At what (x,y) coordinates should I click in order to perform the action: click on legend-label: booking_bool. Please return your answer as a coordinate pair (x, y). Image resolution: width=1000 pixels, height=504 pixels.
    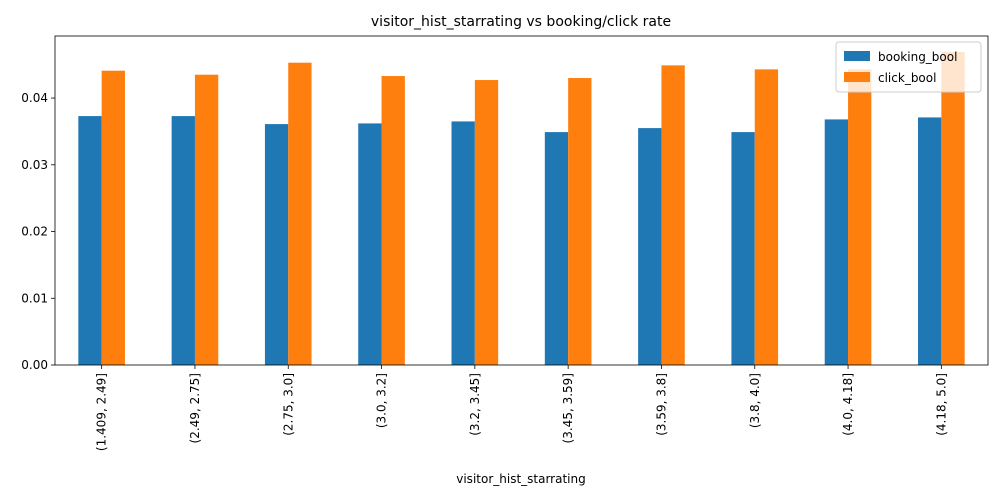
    Looking at the image, I should click on (917, 57).